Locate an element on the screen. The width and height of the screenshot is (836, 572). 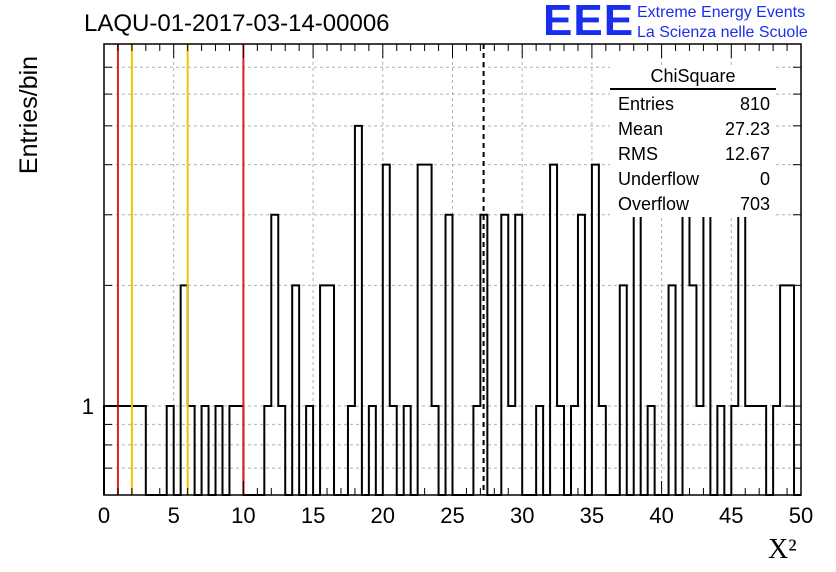
stats-value: 27.23 is located at coordinates (747, 129).